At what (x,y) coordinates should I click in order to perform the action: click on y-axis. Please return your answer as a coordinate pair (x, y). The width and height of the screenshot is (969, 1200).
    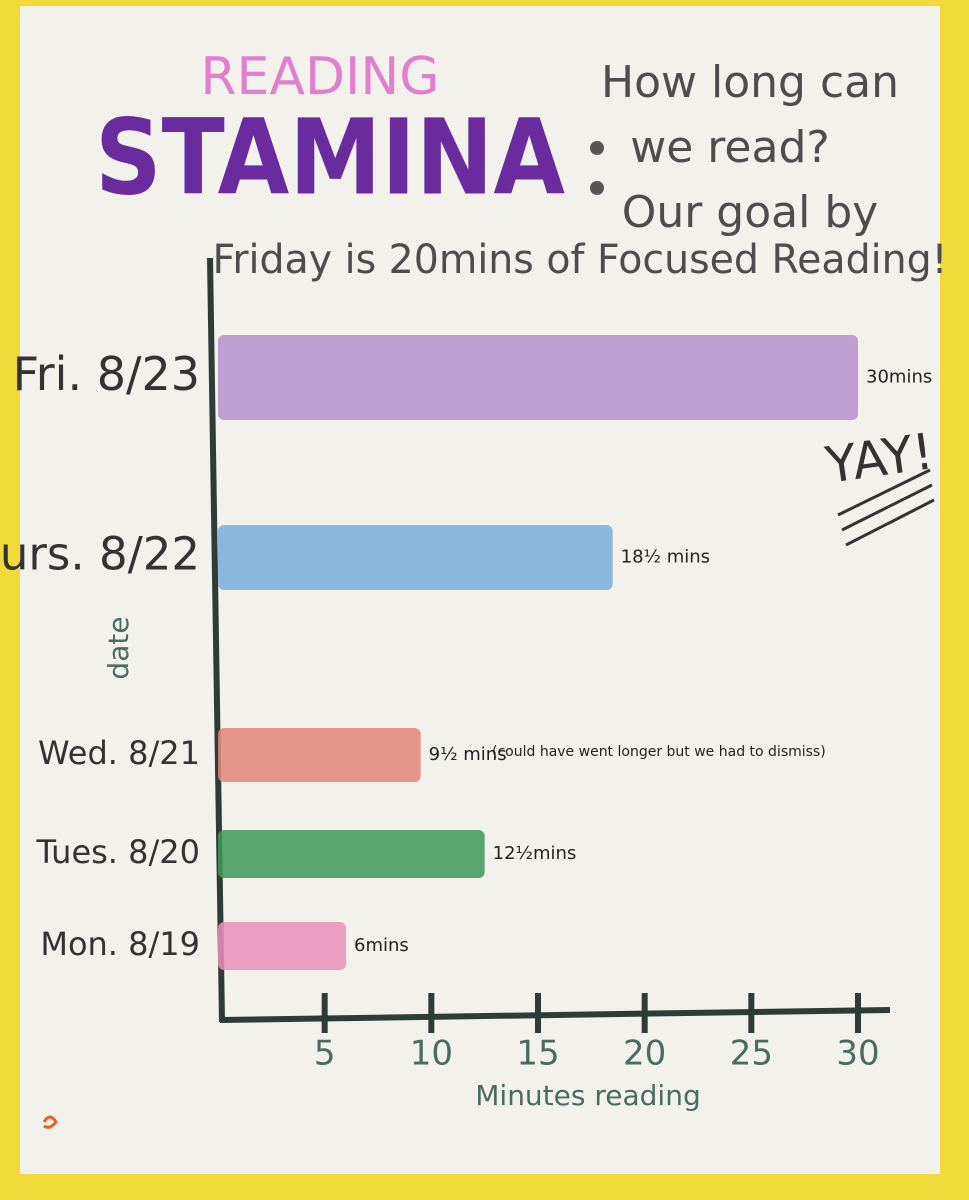
    Looking at the image, I should click on (216, 640).